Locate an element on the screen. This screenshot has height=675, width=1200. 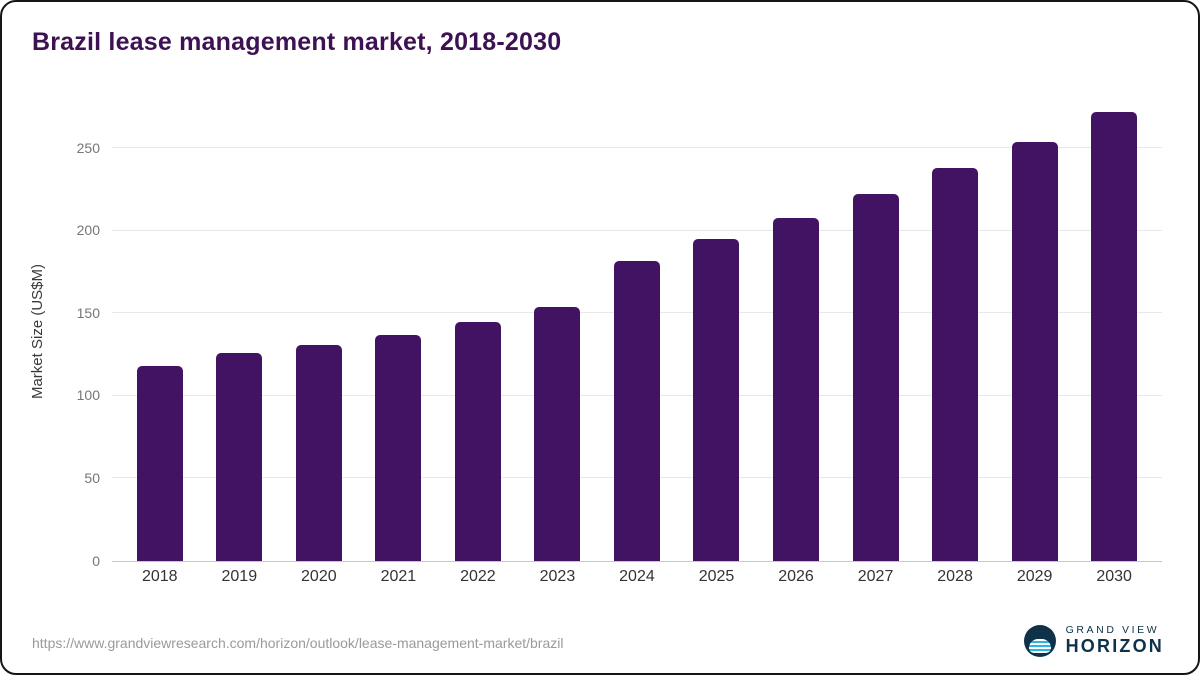
bar-2020 is located at coordinates (318, 452).